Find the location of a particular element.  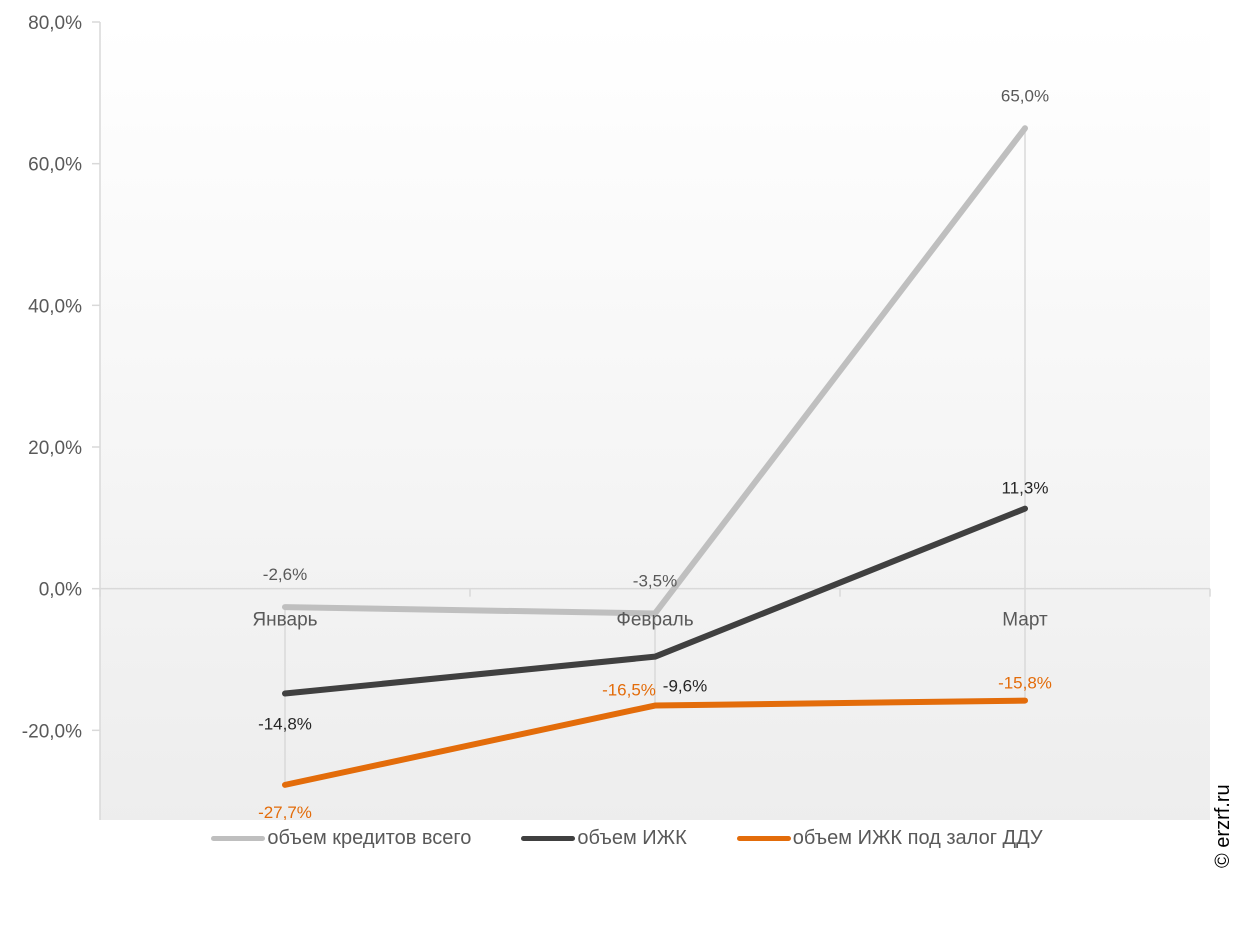

y-tick-label: 20,0% is located at coordinates (55, 448).